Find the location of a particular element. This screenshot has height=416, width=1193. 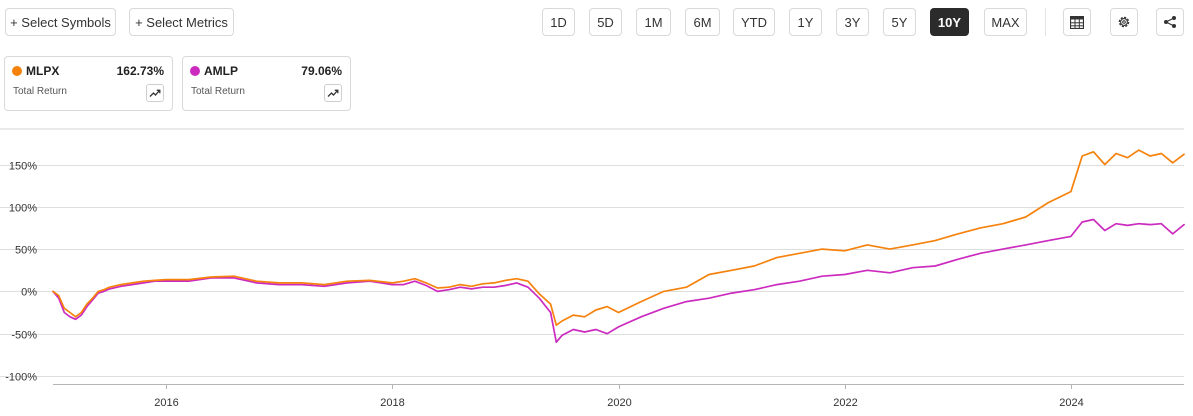

table-icon is located at coordinates (1077, 22).